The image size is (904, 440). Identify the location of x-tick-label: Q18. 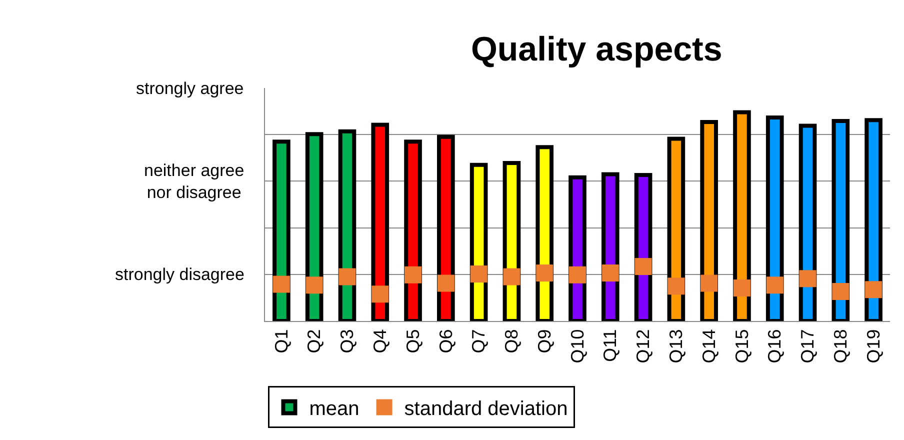
(840, 346).